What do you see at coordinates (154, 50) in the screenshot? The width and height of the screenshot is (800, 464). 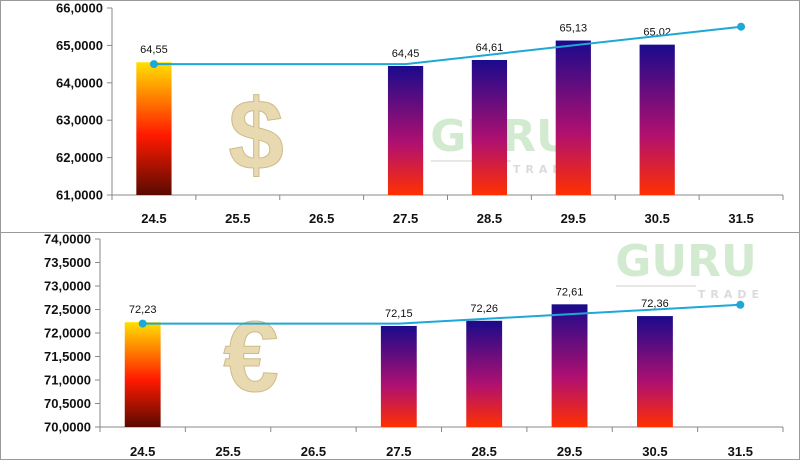 I see `data-label-24.5: 64,55` at bounding box center [154, 50].